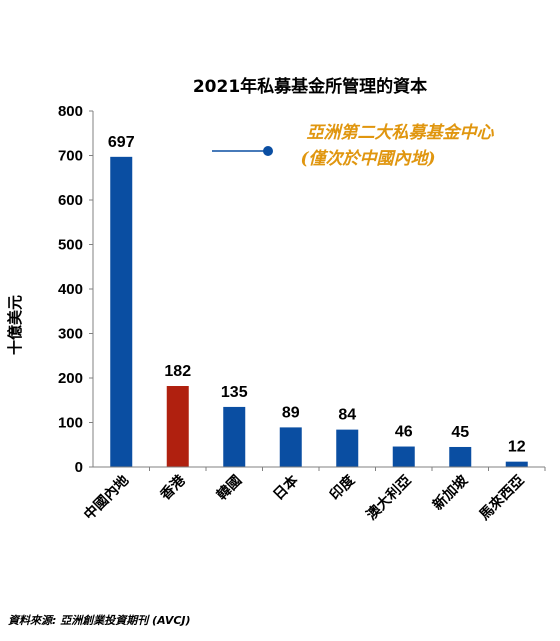  Describe the element at coordinates (106, 498) in the screenshot. I see `x-tick-label-0: 中國內地` at that location.